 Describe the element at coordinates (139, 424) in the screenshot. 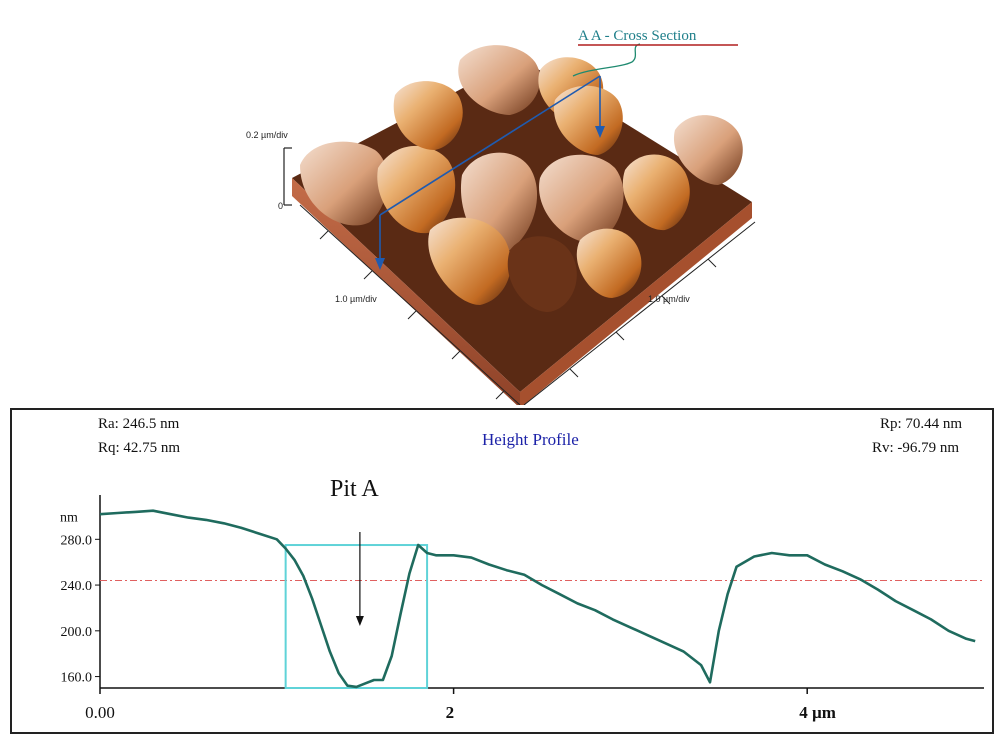

I see `stat-ra: Ra: 246.5 nm` at that location.